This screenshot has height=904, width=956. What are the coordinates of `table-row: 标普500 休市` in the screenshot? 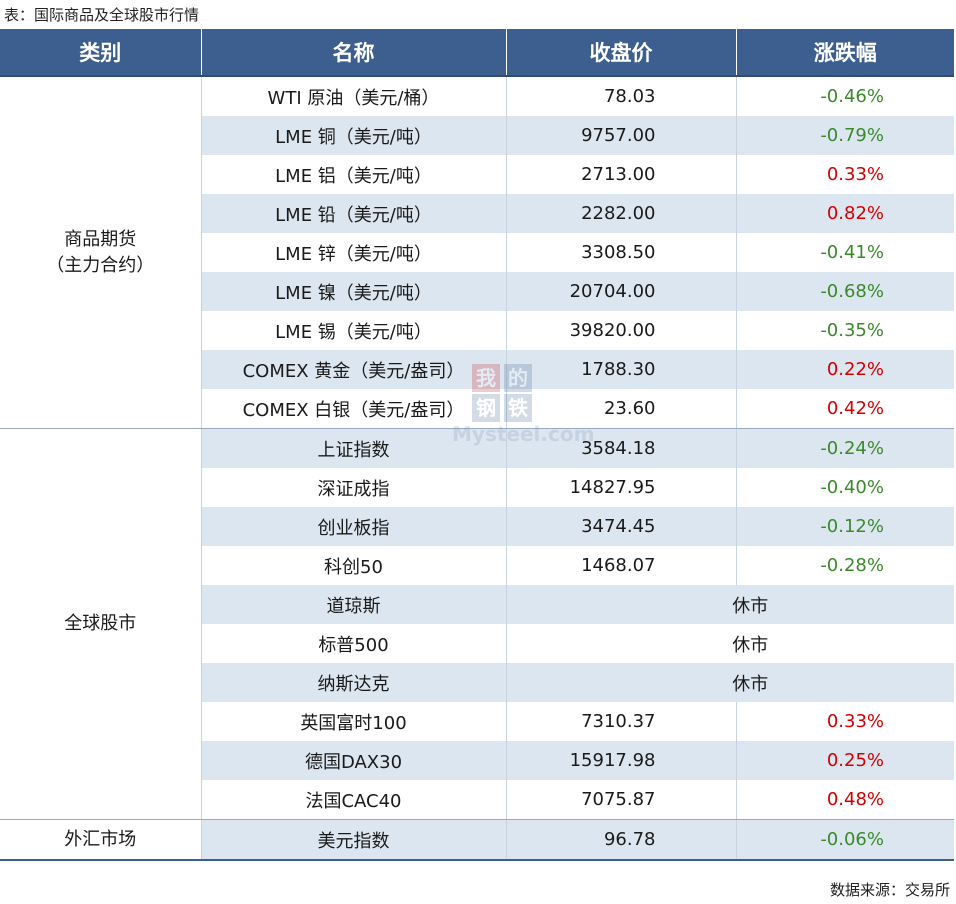 It's located at (477, 643).